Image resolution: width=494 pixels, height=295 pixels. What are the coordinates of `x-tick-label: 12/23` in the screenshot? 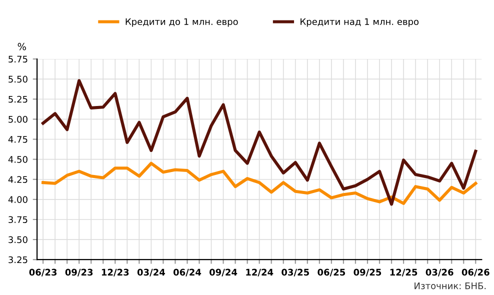 It's located at (115, 272).